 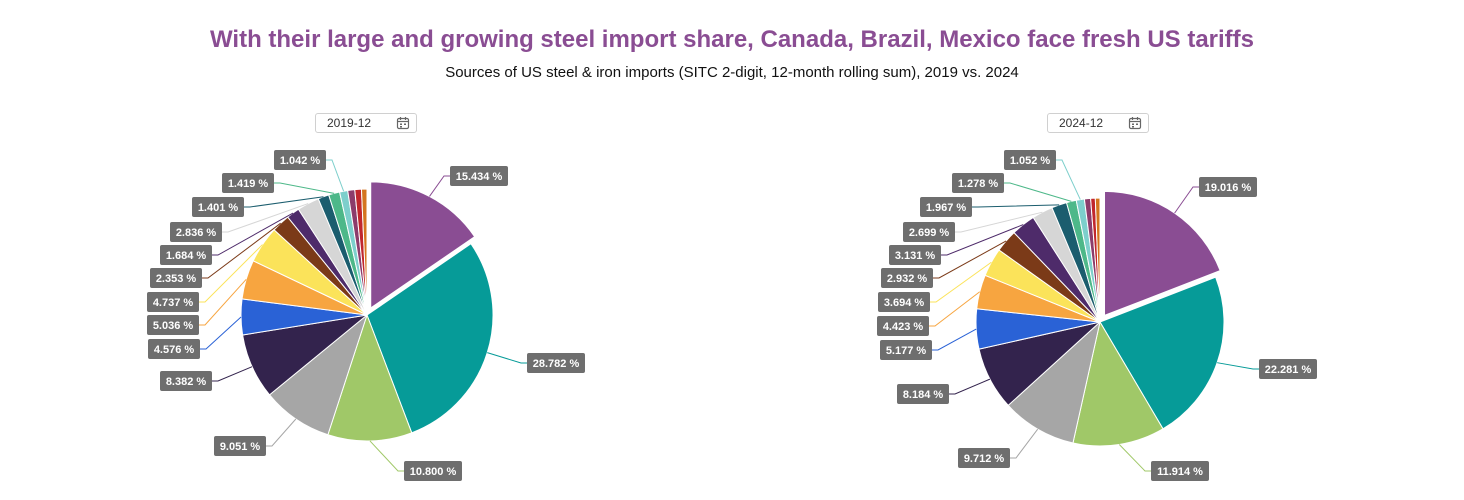 I want to click on date-picker-2024: 2024-12, so click(x=1098, y=123).